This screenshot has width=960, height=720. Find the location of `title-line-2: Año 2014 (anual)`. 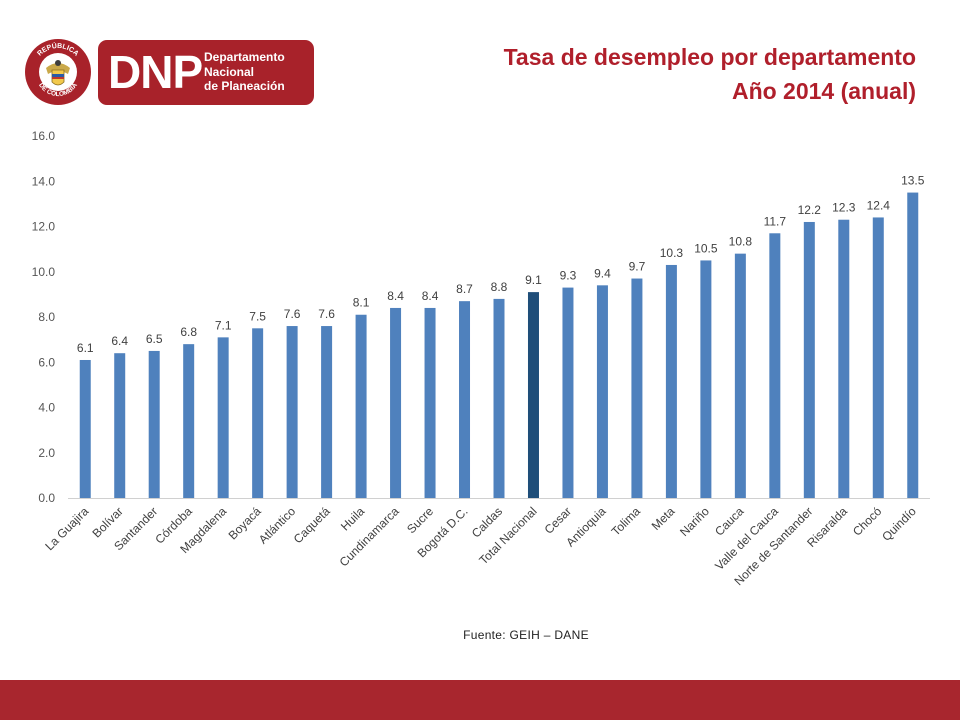

title-line-2: Año 2014 (anual) is located at coordinates (823, 91).